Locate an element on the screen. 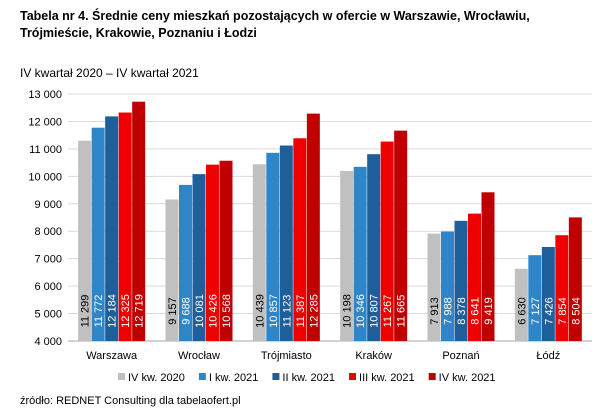  legend-label: III kw. 2021 is located at coordinates (387, 378).